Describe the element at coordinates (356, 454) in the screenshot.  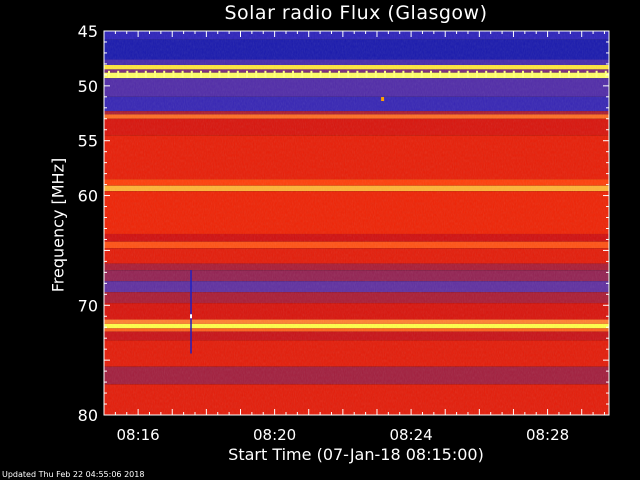
I see `x-axis-label: Start Time (07-Jan-18 08:15:00)` at that location.